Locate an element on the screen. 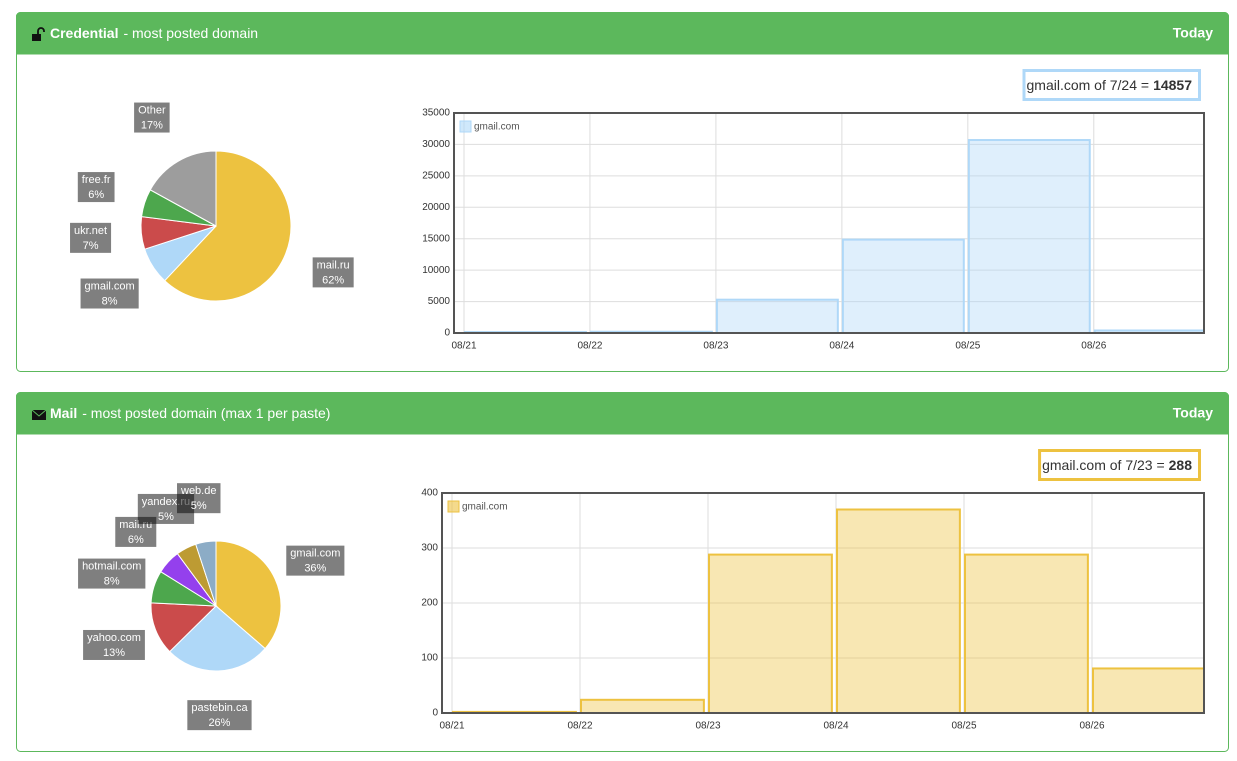 The width and height of the screenshot is (1237, 761). tooltip: gmail.com of 7/23 = 288 is located at coordinates (1117, 465).